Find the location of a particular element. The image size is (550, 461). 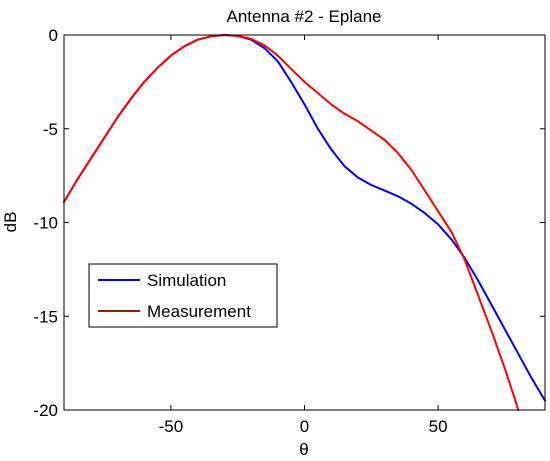

legend-box is located at coordinates (183, 295).